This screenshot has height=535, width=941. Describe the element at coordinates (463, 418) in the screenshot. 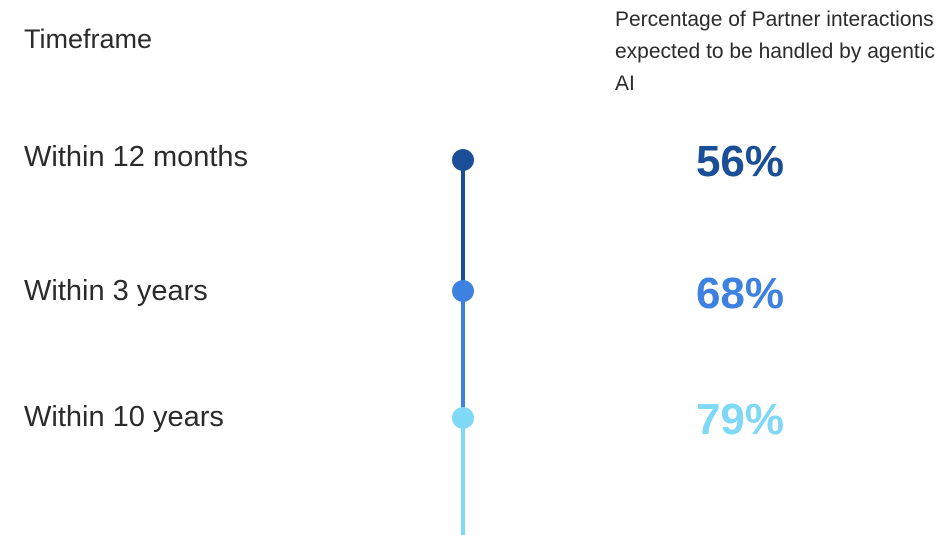

I see `timeline-marker-within-10-years` at that location.